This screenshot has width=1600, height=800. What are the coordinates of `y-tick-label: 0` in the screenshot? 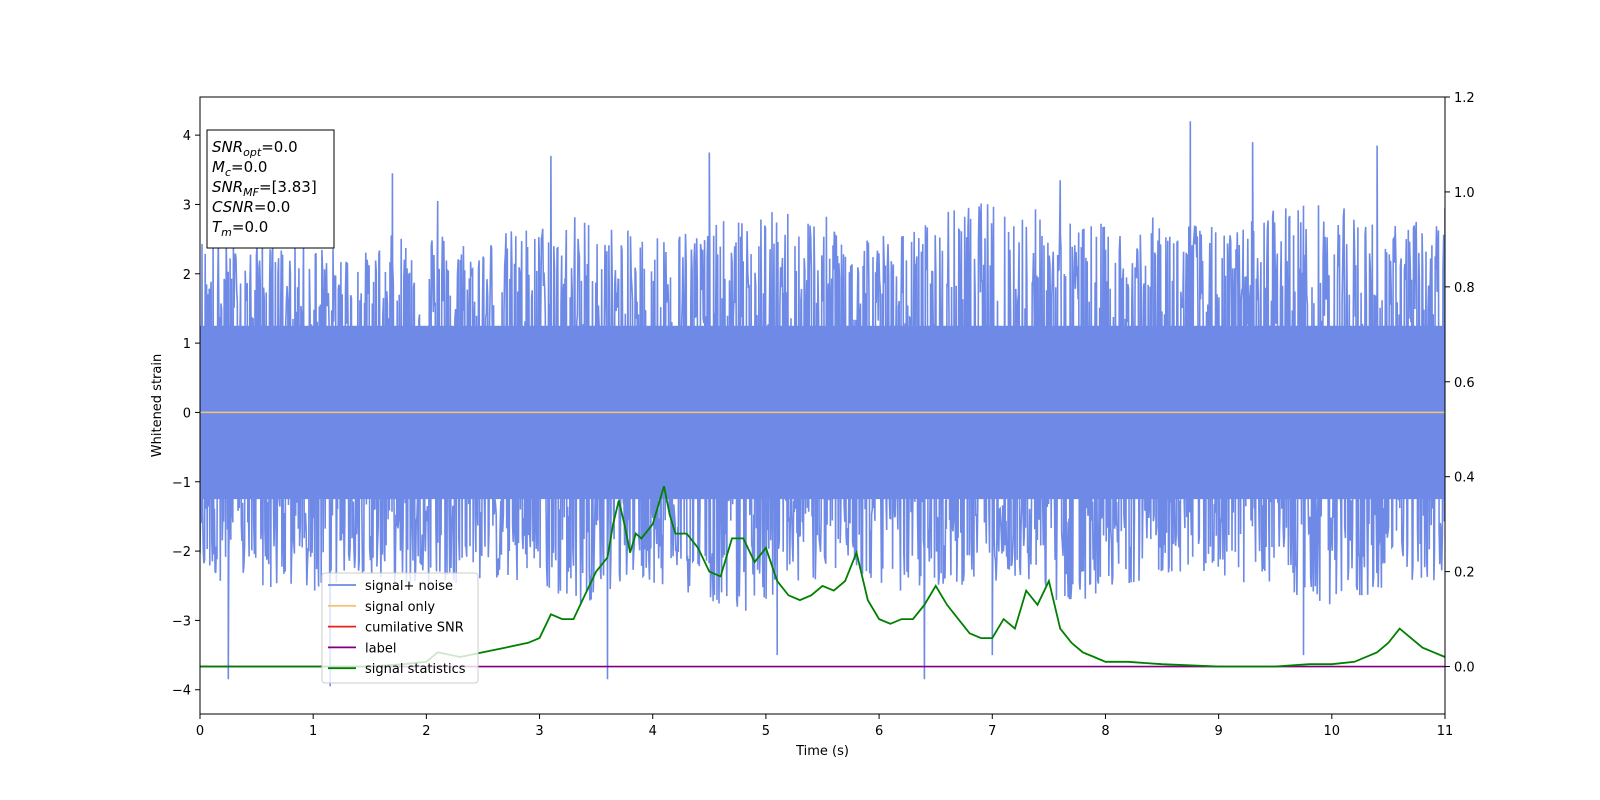 It's located at (187, 413).